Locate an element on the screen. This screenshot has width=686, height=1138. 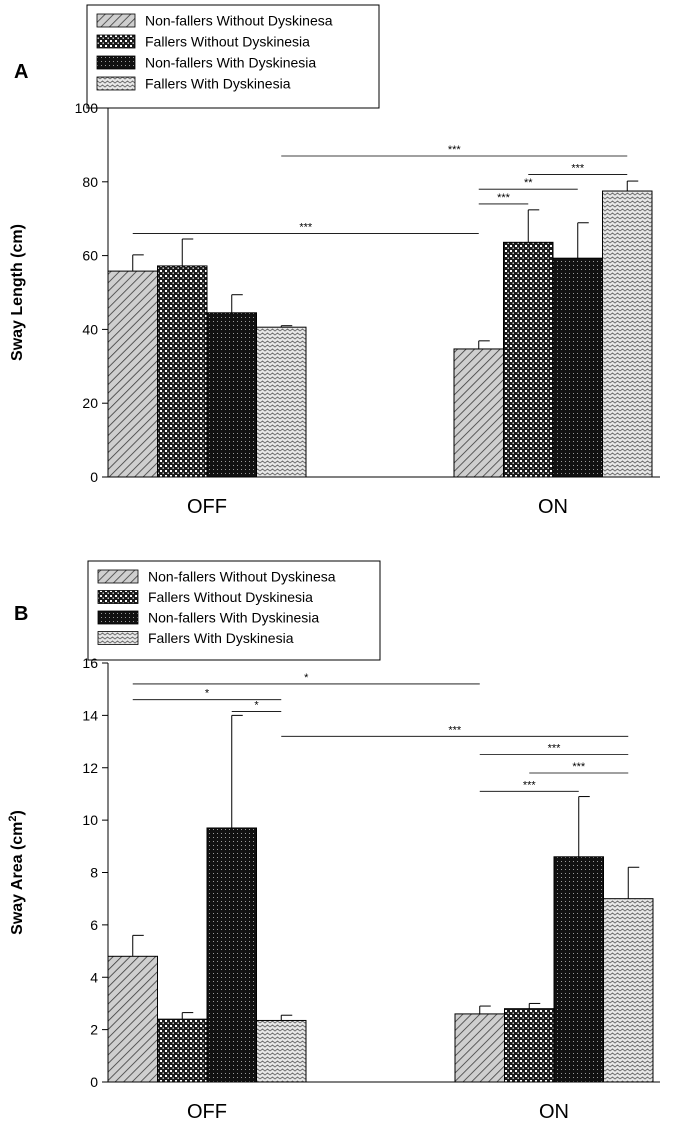
y-axis-label-tail: ) is located at coordinates (17, 812).